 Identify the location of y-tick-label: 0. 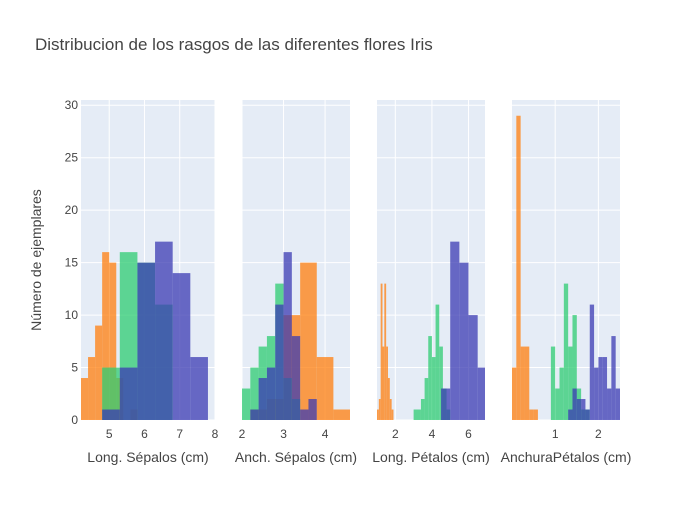
(74, 420).